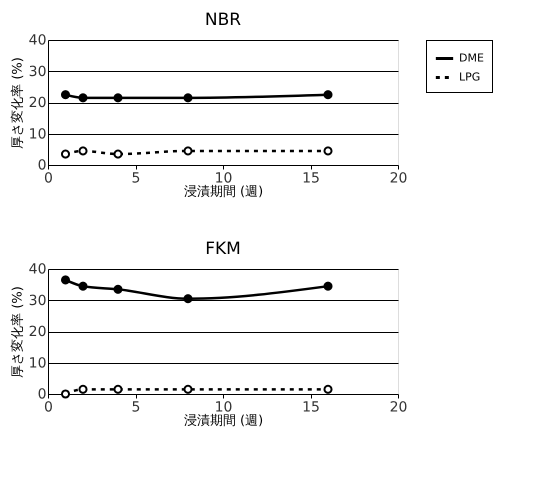 This screenshot has height=479, width=551. Describe the element at coordinates (223, 20) in the screenshot. I see `chart-title: NBR` at that location.